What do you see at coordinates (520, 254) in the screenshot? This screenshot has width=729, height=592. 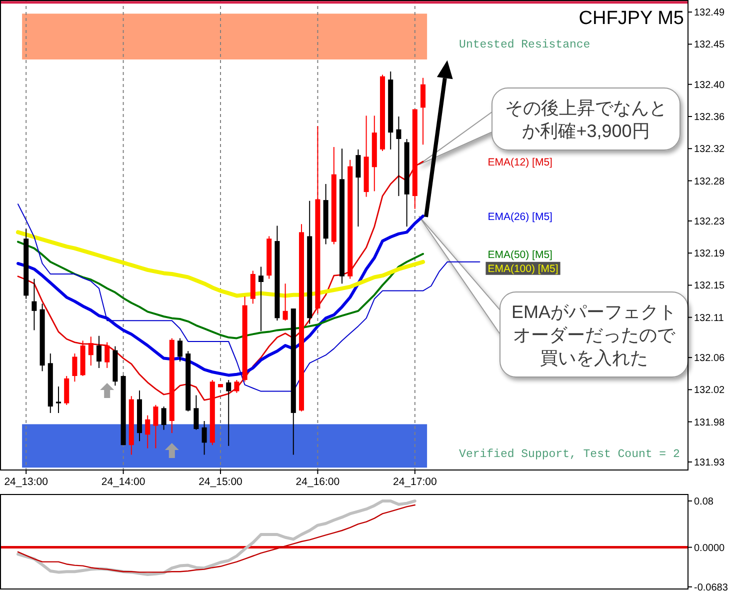 I see `text: EMA(50) [M5]` at bounding box center [520, 254].